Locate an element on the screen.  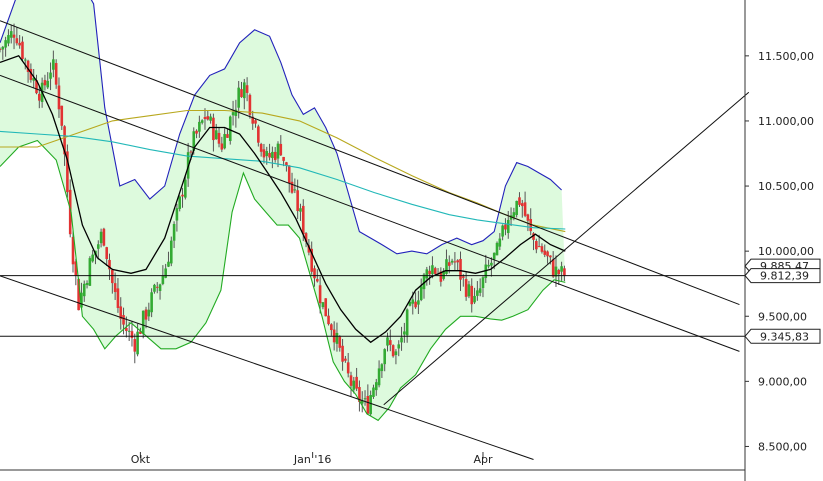
horizontal-levels is located at coordinates (372, 306).